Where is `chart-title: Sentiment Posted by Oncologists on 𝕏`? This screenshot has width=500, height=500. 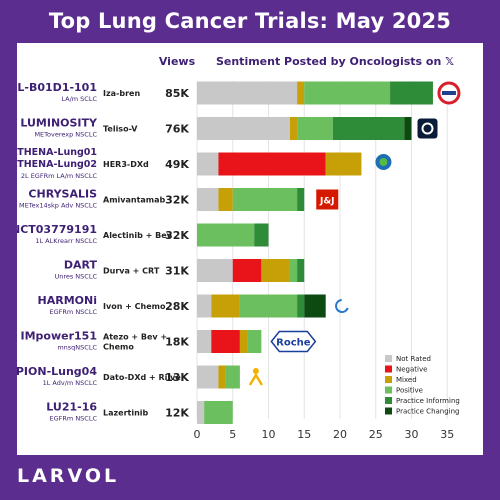
chart-title: Sentiment Posted by Oncologists on 𝕏 is located at coordinates (335, 61).